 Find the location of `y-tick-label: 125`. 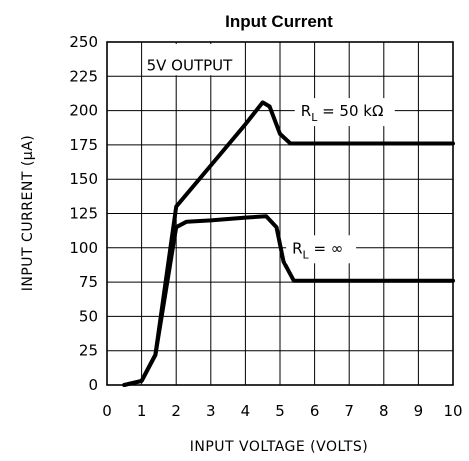

y-tick-label: 125 is located at coordinates (83, 214).